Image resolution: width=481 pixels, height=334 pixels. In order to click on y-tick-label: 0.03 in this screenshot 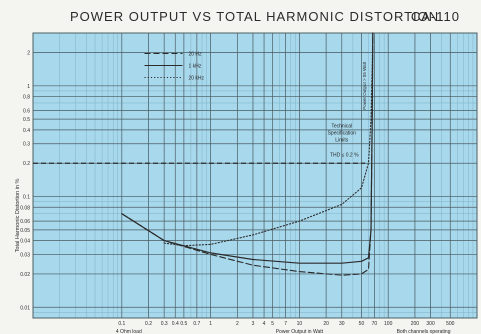, I will do `click(25, 255)`.